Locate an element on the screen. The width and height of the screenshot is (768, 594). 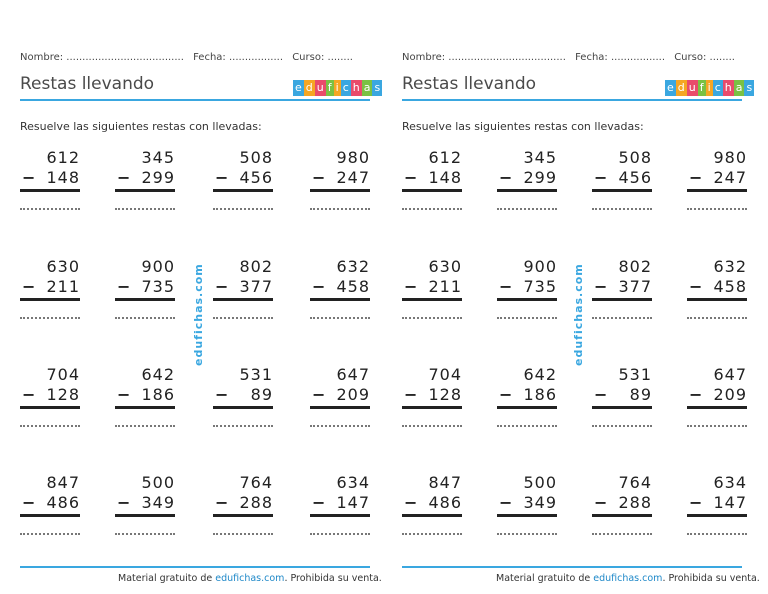
minuend: 647 is located at coordinates (353, 374).